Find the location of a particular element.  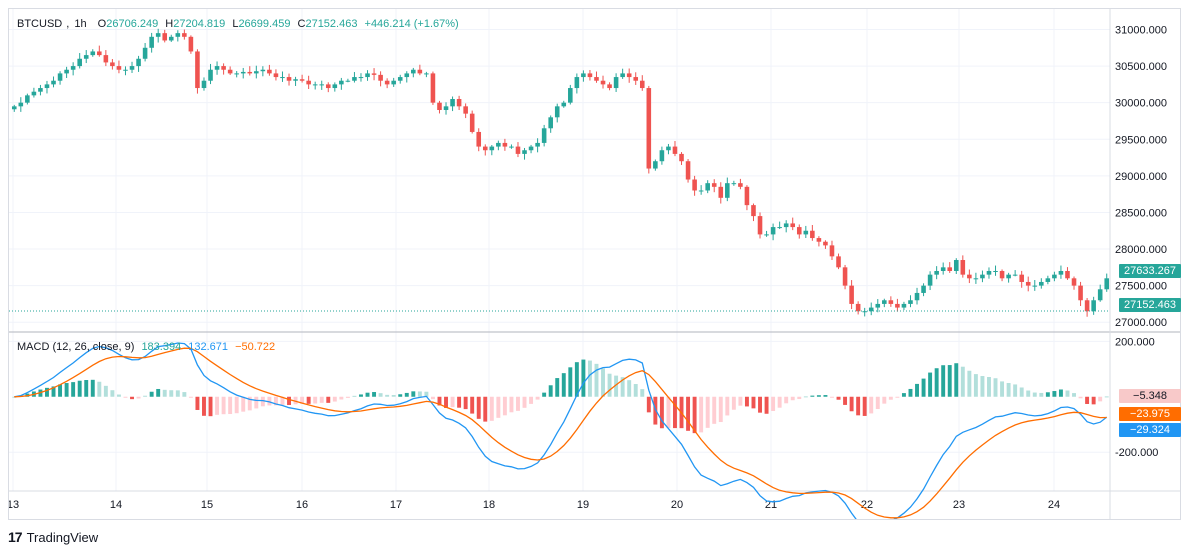

macd-tick-label: 200.000 is located at coordinates (1135, 342).